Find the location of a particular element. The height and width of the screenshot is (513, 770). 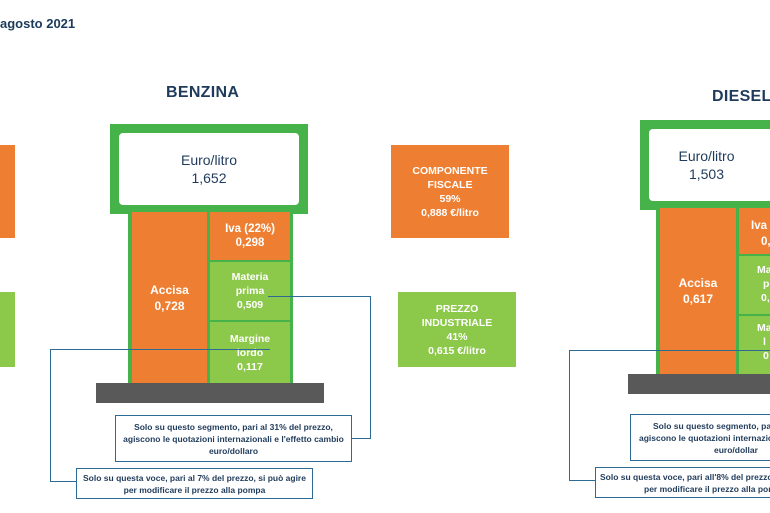

benzina-industrial-line1: PREZZO is located at coordinates (457, 308).